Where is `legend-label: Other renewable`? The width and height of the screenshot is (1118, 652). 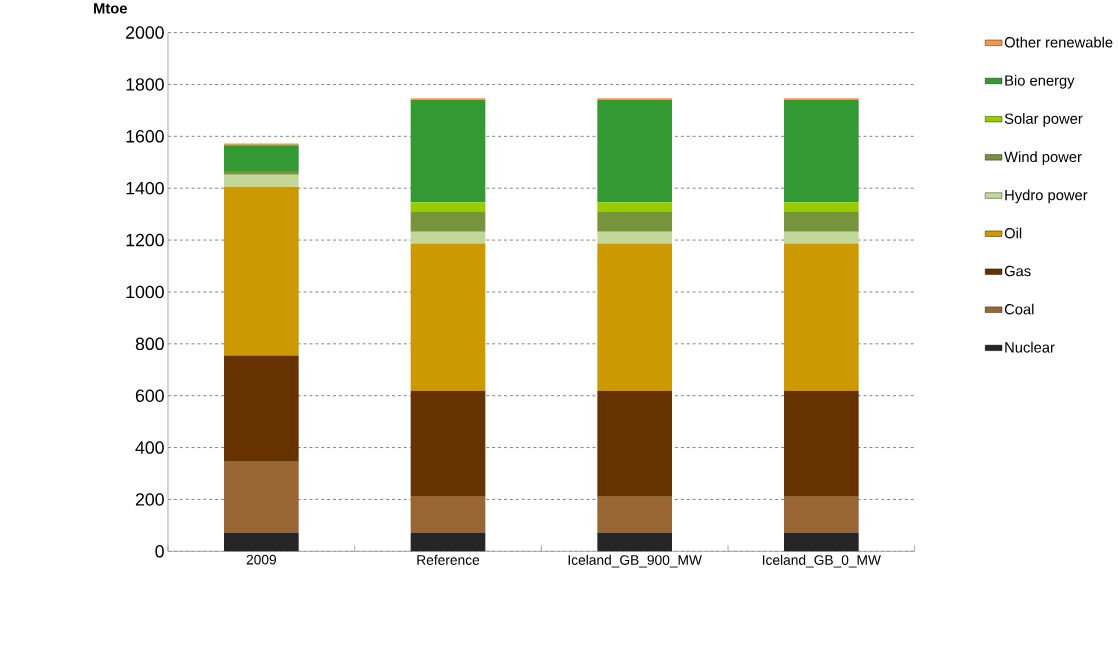 legend-label: Other renewable is located at coordinates (1058, 42).